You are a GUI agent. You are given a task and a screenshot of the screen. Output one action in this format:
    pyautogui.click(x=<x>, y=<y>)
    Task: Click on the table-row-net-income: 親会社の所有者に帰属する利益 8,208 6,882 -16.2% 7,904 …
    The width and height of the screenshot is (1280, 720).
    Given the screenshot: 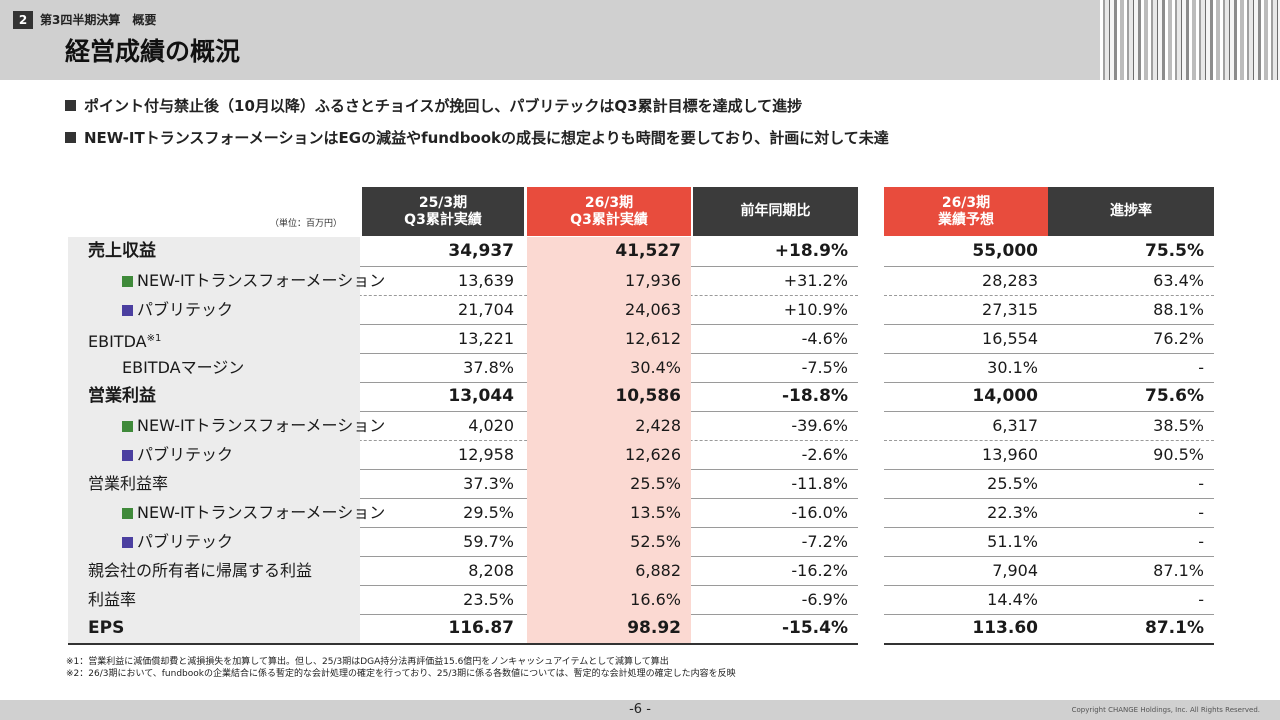 What is the action you would take?
    pyautogui.click(x=641, y=570)
    